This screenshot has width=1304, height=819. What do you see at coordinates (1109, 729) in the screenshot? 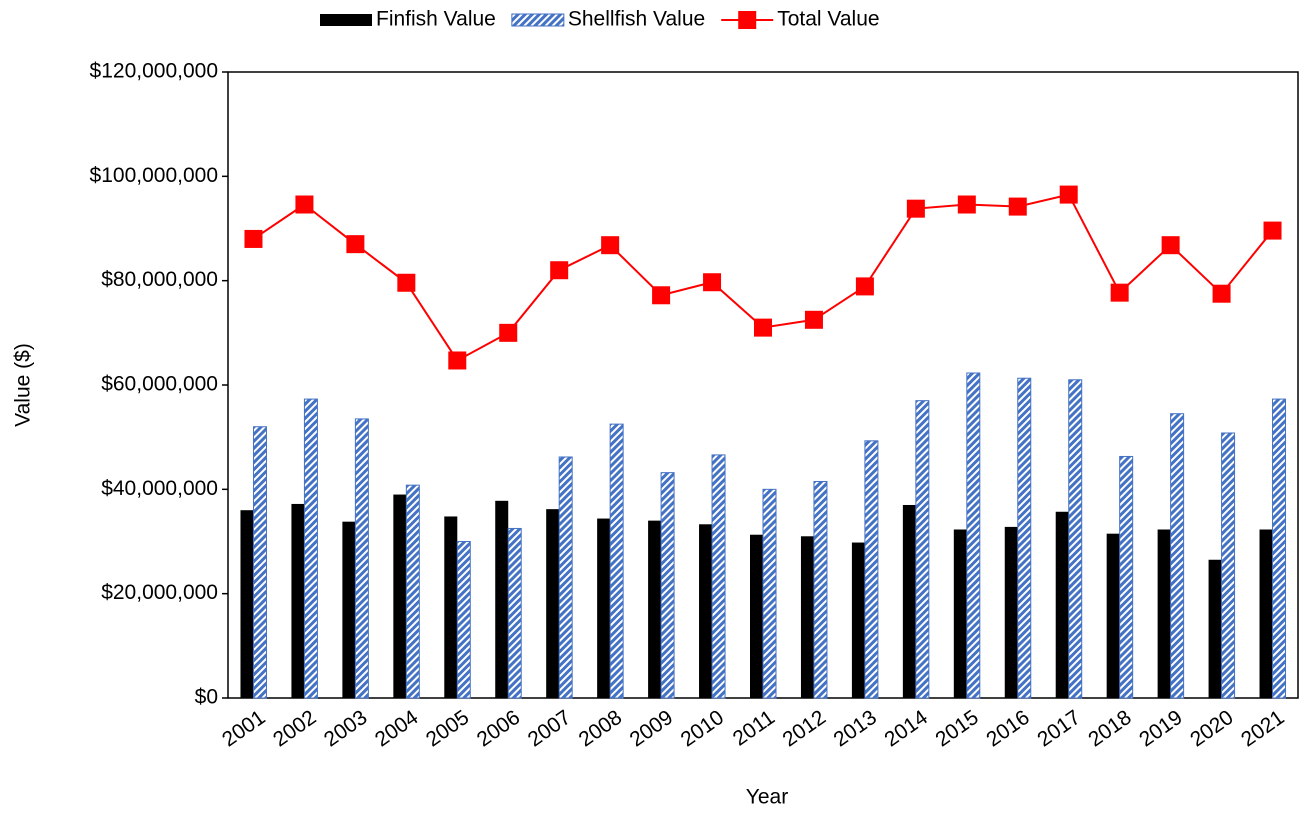
I see `x-tick-label: 2018` at bounding box center [1109, 729].